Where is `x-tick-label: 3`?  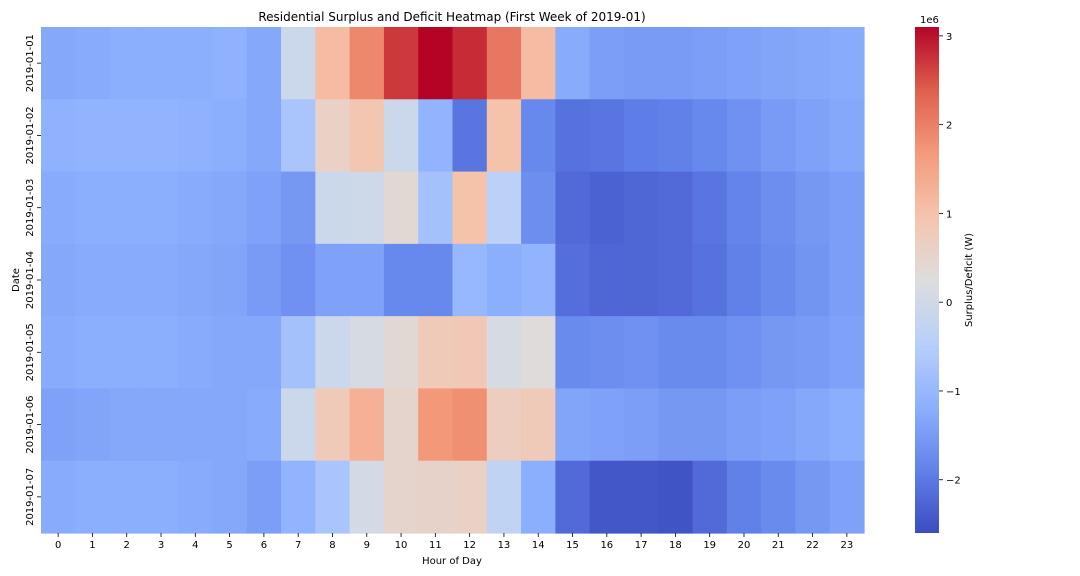 x-tick-label: 3 is located at coordinates (161, 545).